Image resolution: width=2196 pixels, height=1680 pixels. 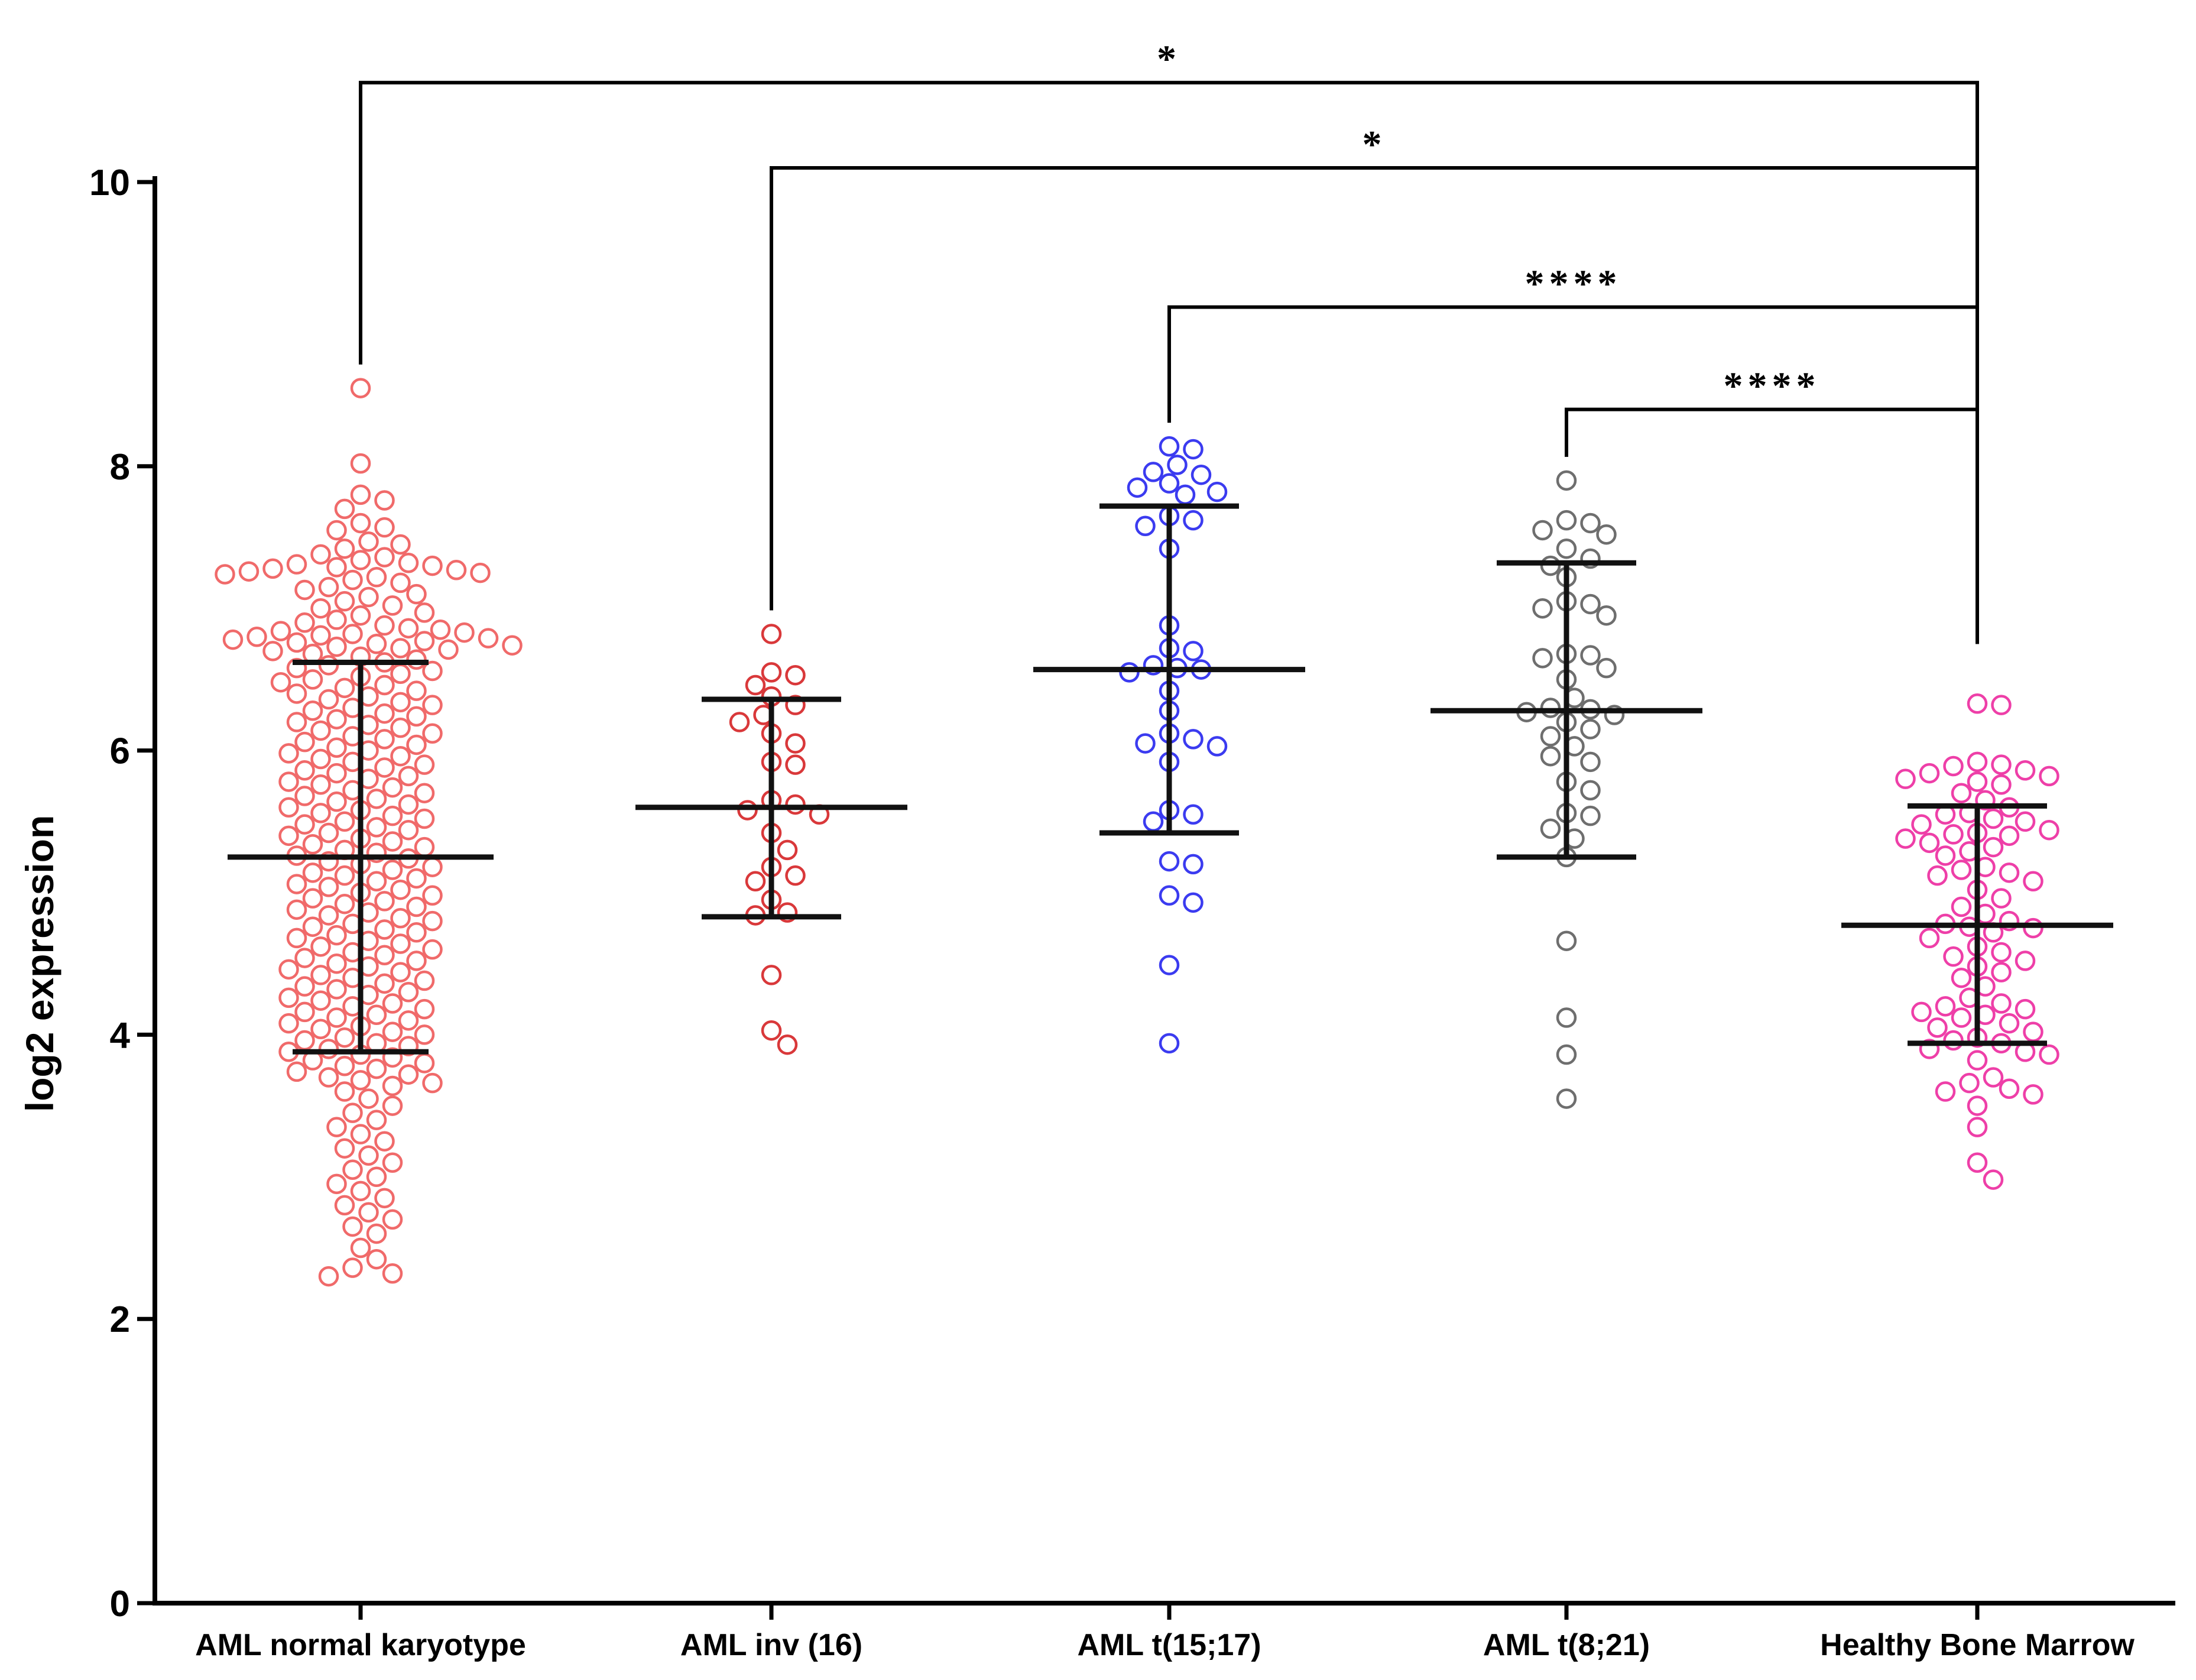 What do you see at coordinates (1772, 525) in the screenshot?
I see `bracket-line` at bounding box center [1772, 525].